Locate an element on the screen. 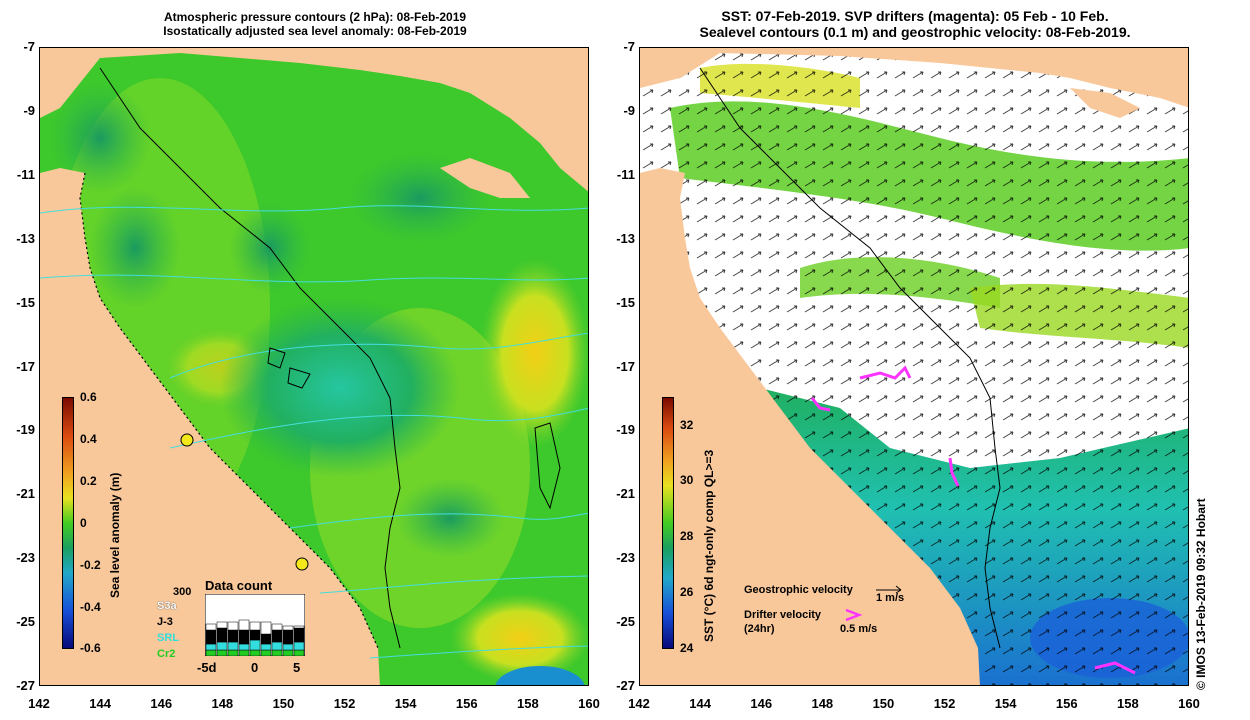  data-count-max: 300 is located at coordinates (182, 592).